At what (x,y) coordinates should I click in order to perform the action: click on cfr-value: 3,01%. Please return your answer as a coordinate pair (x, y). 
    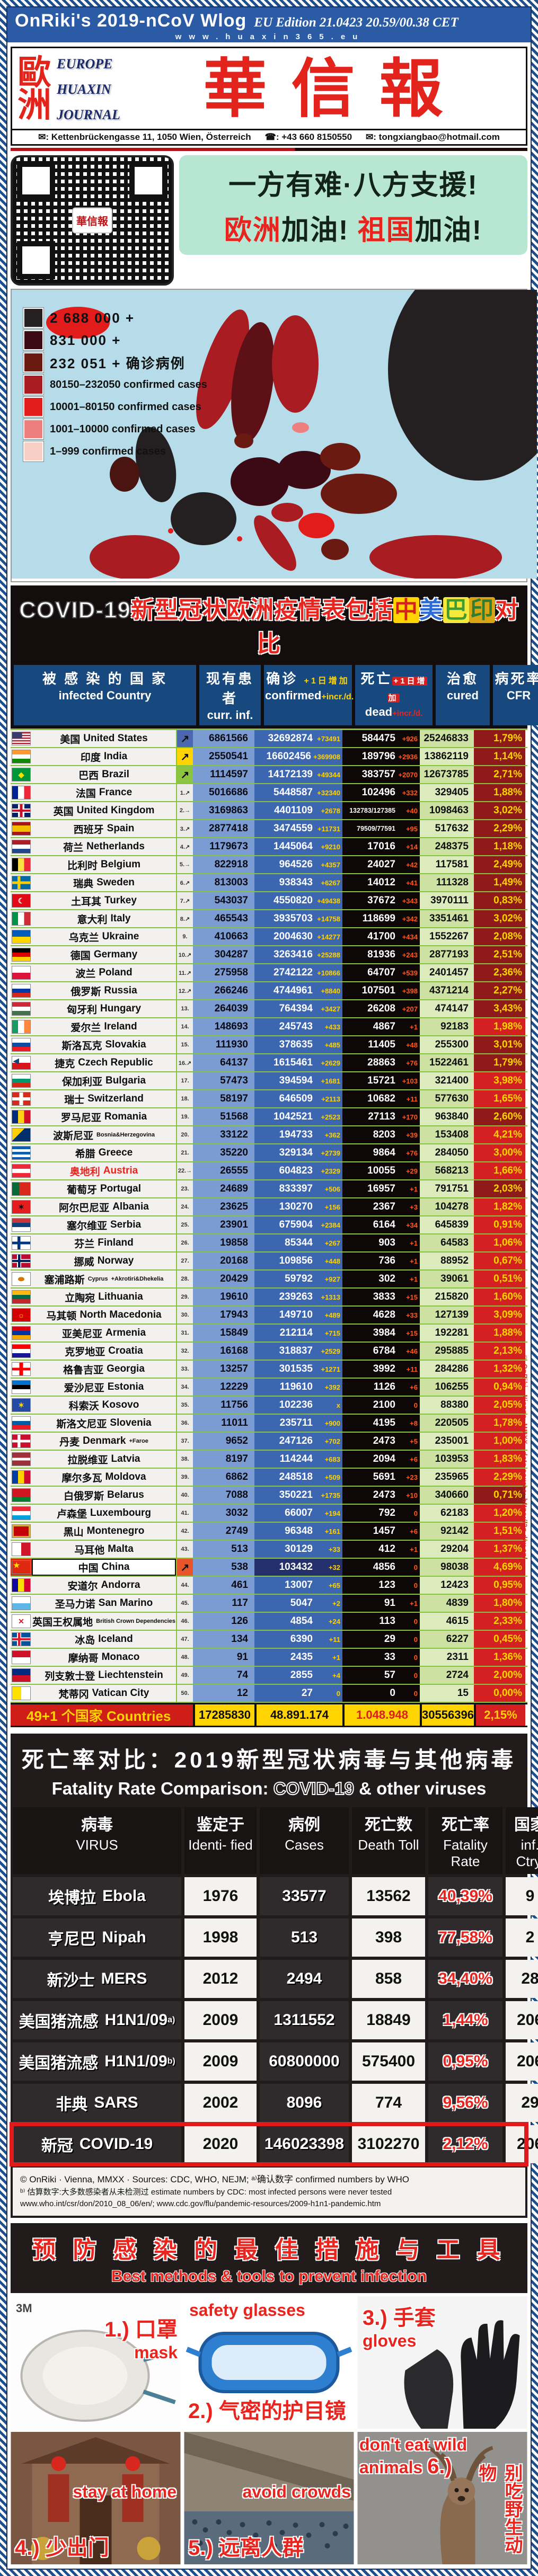
    Looking at the image, I should click on (499, 1044).